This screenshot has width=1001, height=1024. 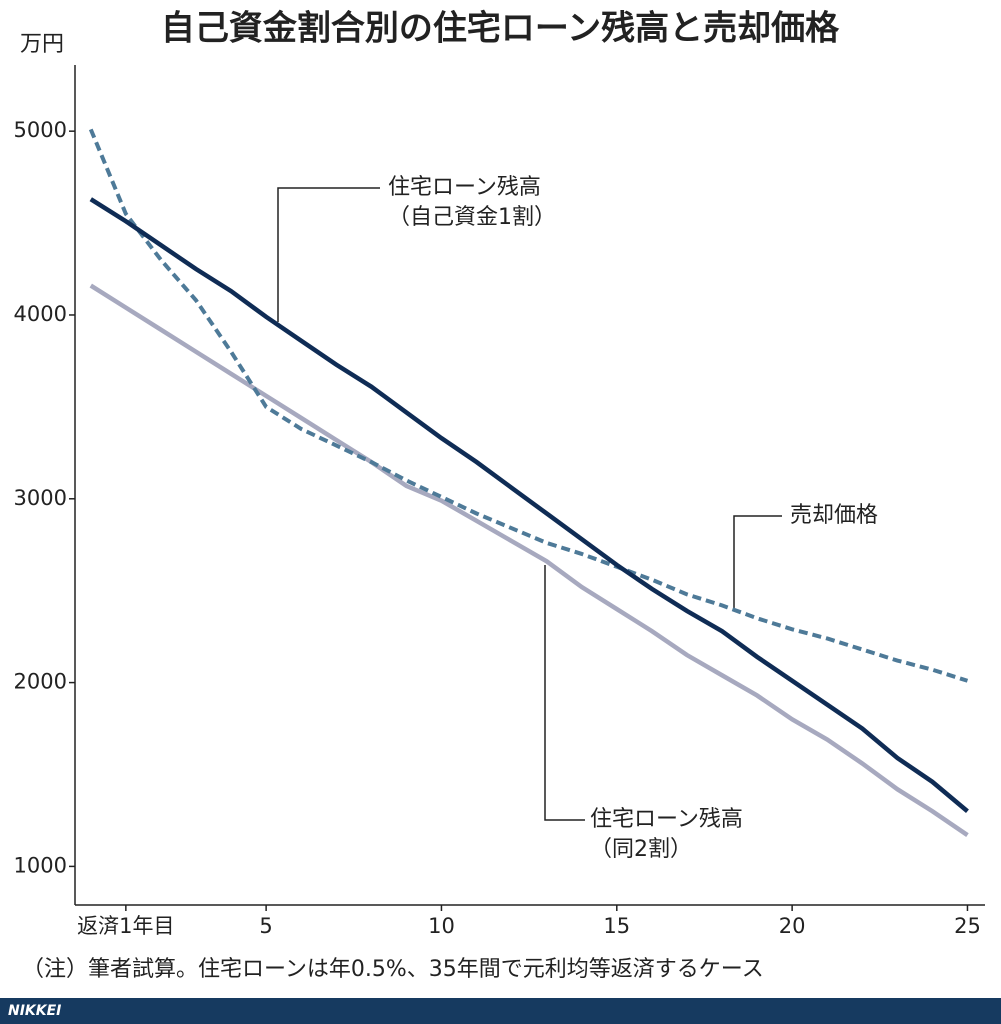 What do you see at coordinates (441, 926) in the screenshot?
I see `x-tick-label: 10` at bounding box center [441, 926].